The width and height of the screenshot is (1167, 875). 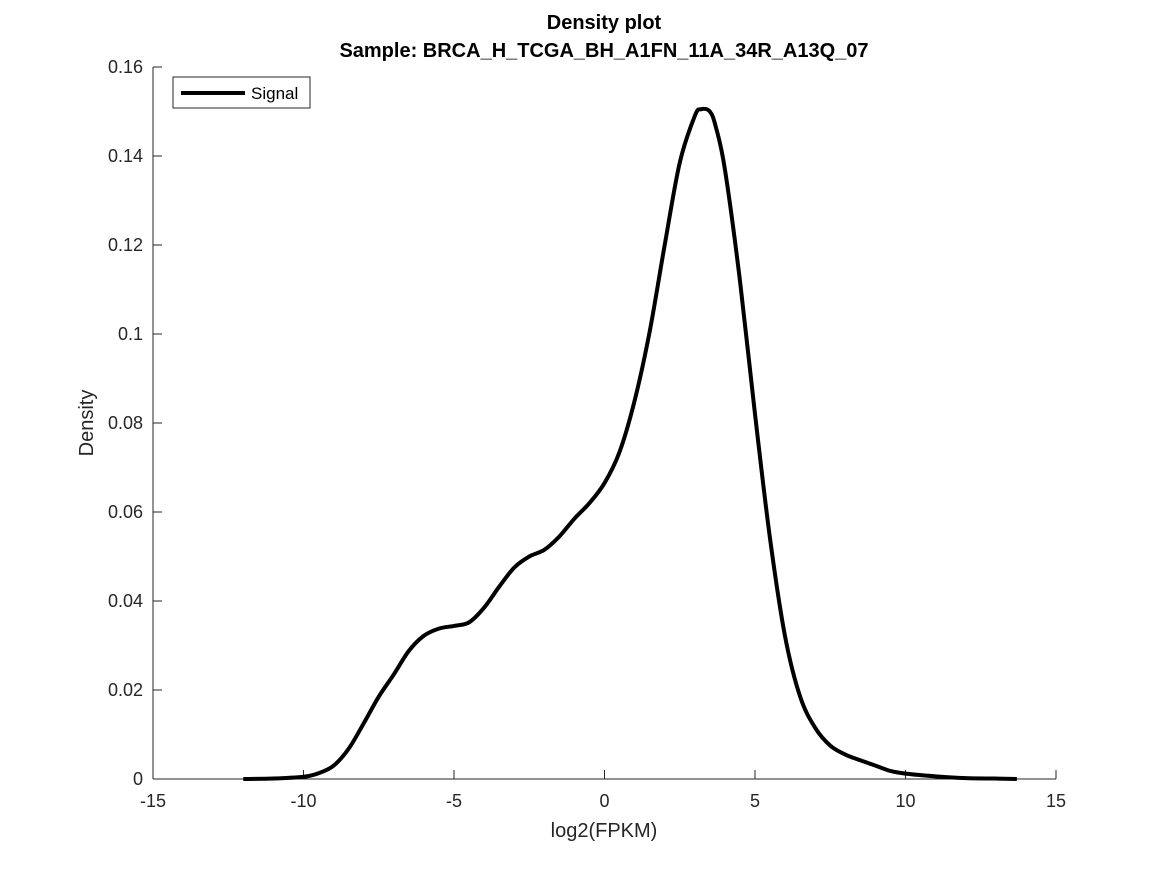 What do you see at coordinates (604, 831) in the screenshot?
I see `x-axis-label: log2(FPKM)` at bounding box center [604, 831].